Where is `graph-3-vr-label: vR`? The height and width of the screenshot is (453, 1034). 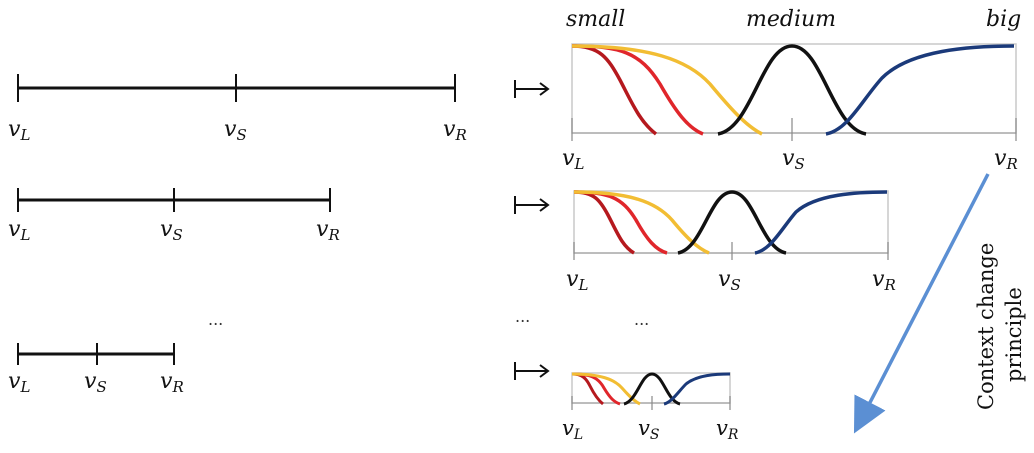 graph-3-vr-label: vR is located at coordinates (727, 429).